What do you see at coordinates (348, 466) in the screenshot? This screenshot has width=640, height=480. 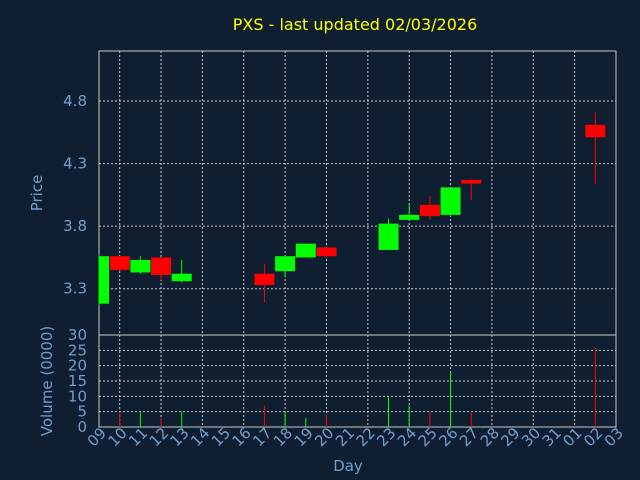 I see `x-axis-label: Day` at bounding box center [348, 466].